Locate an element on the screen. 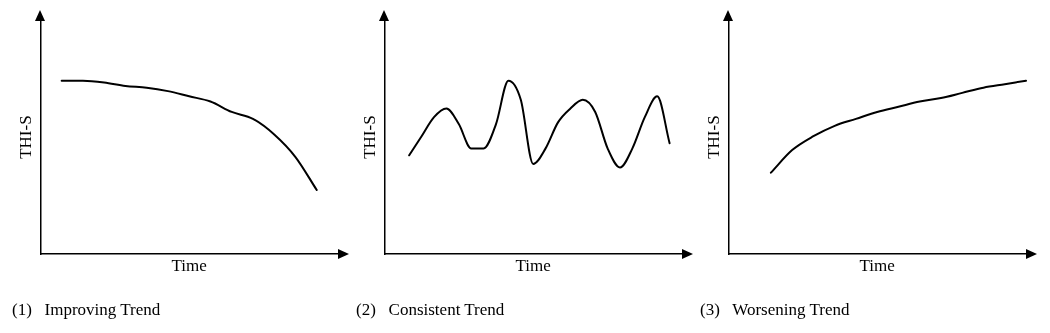 This screenshot has width=1050, height=333. text: (2) Consistent Trend is located at coordinates (430, 310).